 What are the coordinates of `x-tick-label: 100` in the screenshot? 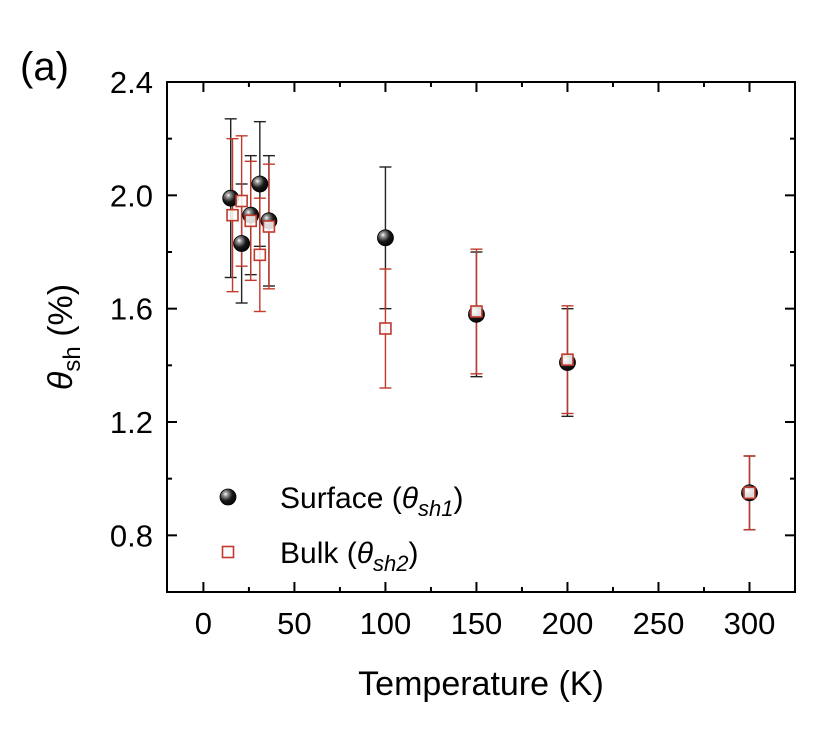 It's located at (386, 623).